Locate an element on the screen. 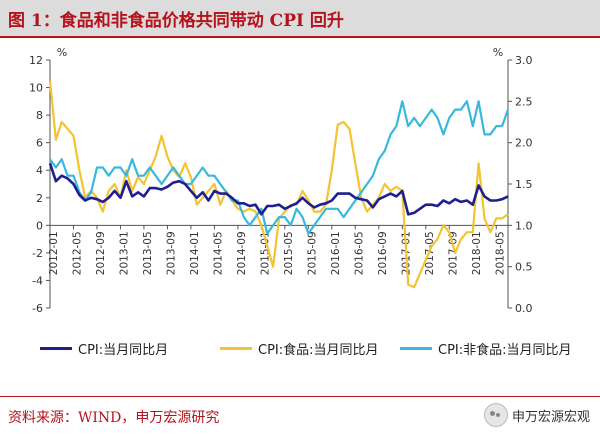  watermark-text: 申万宏源宏观 is located at coordinates (550, 417).